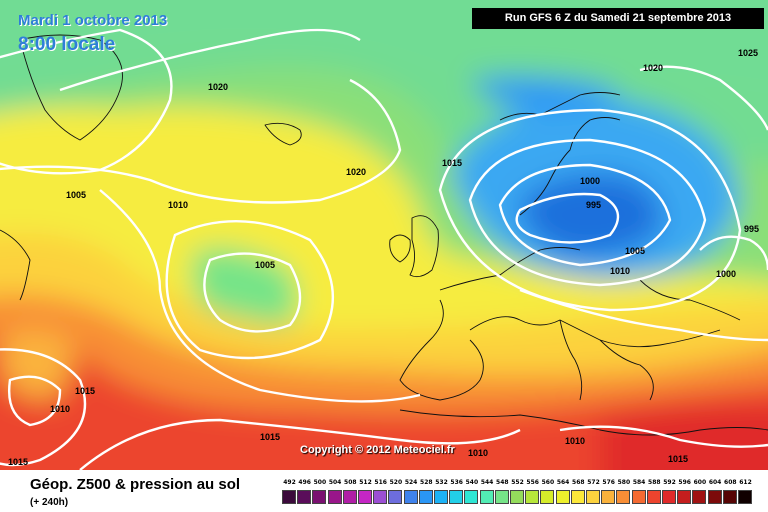 This screenshot has width=768, height=512. Describe the element at coordinates (700, 482) in the screenshot. I see `scale-value: 600` at that location.